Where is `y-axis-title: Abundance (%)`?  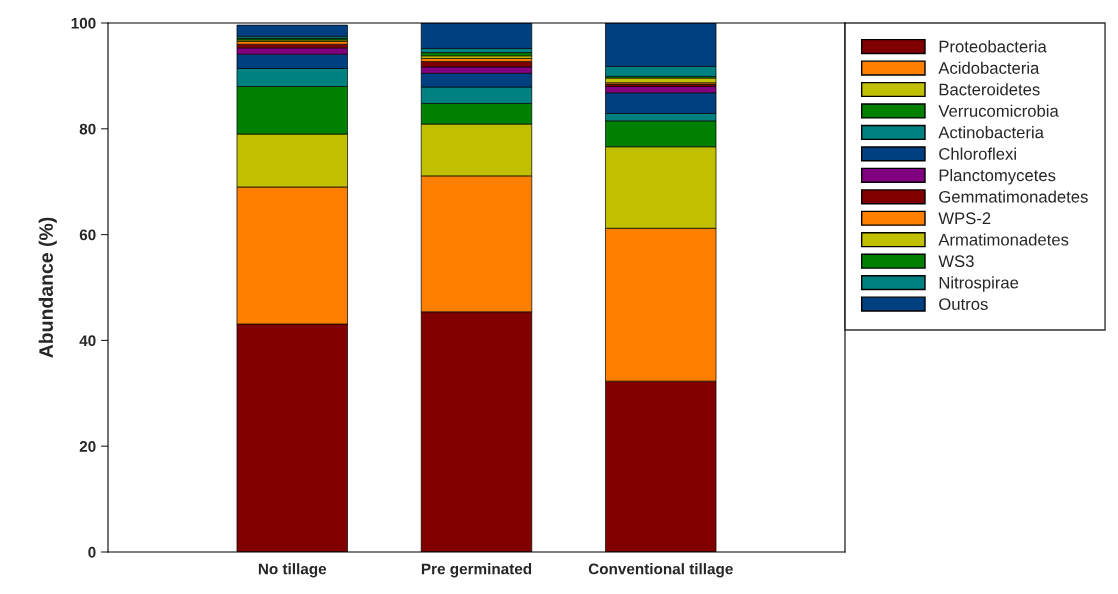
y-axis-title: Abundance (%) is located at coordinates (47, 287).